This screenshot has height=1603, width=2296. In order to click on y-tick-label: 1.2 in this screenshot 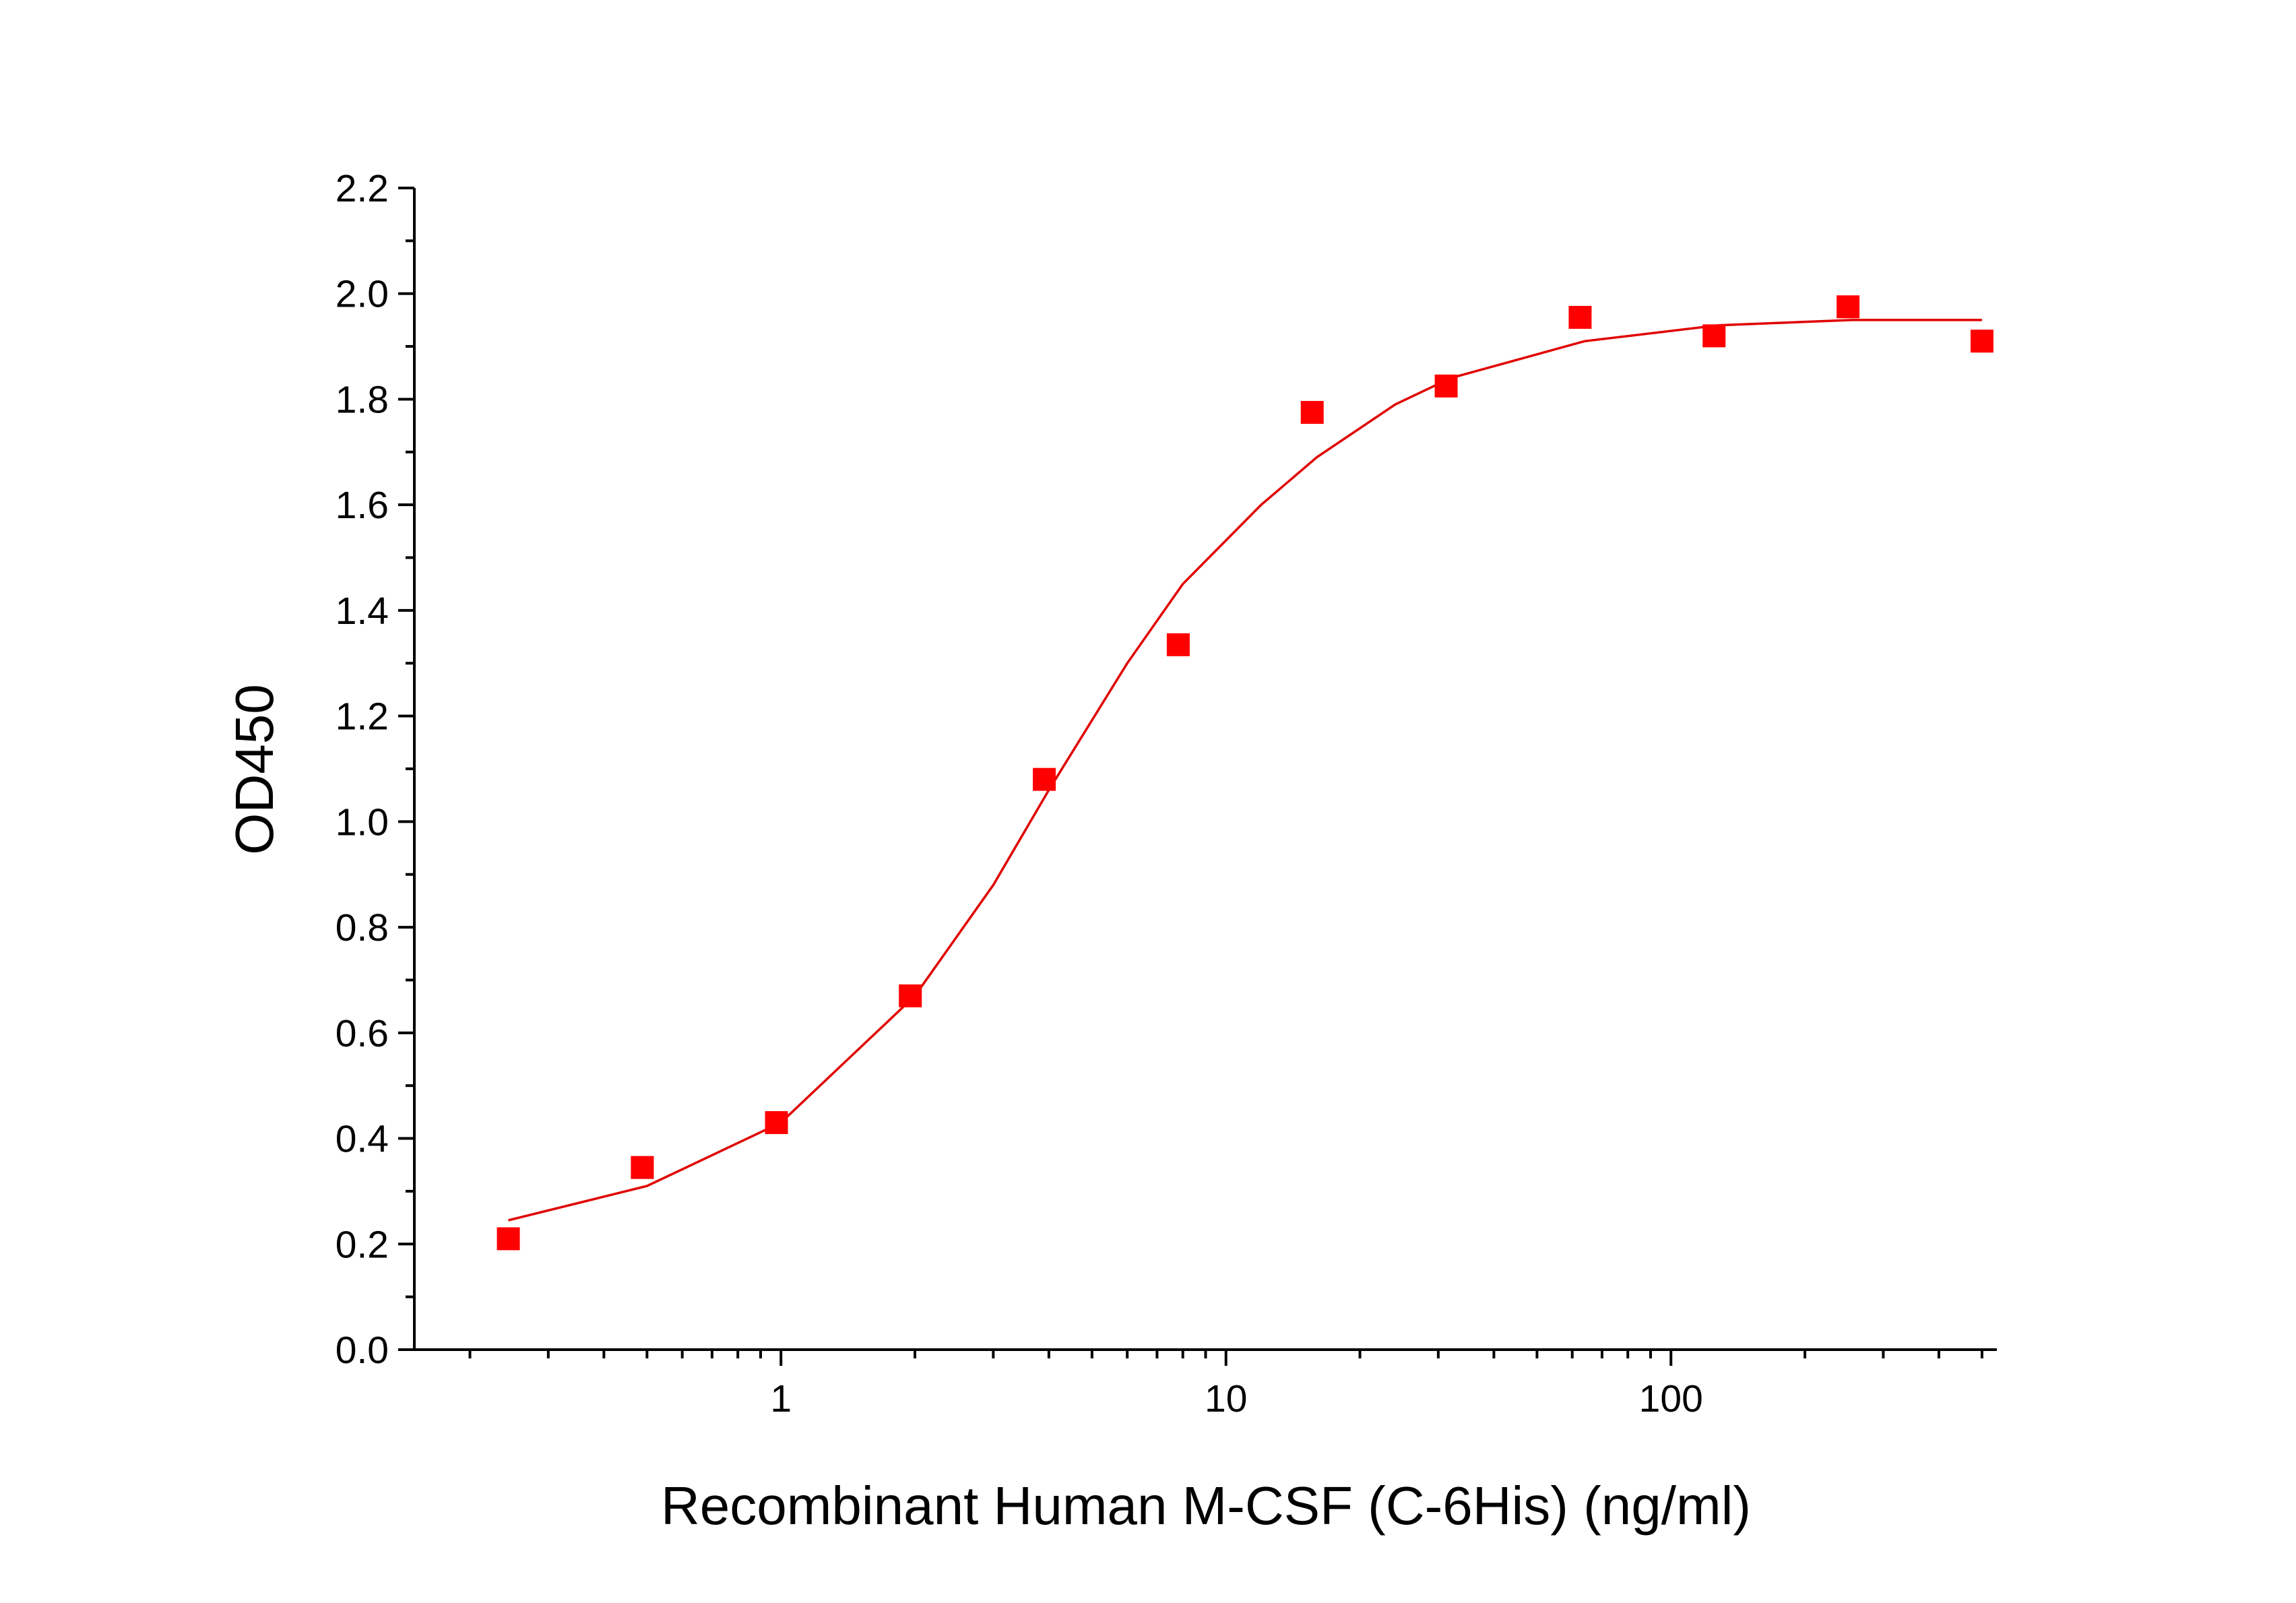, I will do `click(362, 716)`.